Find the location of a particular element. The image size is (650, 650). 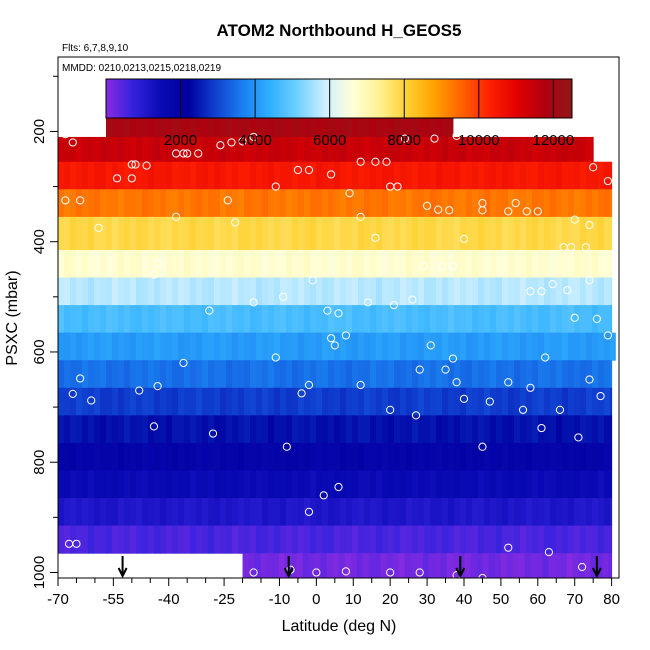

x-tick-label: 60 is located at coordinates (537, 599).